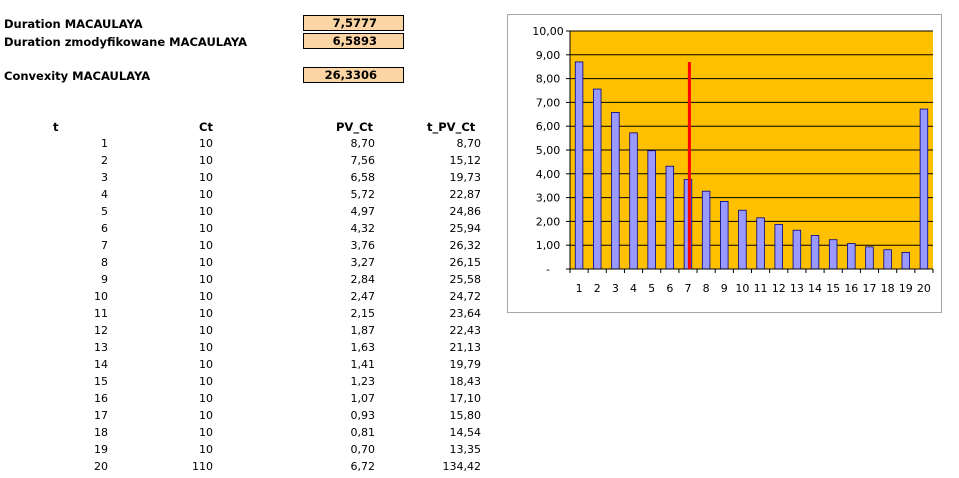  Describe the element at coordinates (451, 127) in the screenshot. I see `header-t-pv-ct: t_PV_Ct` at that location.